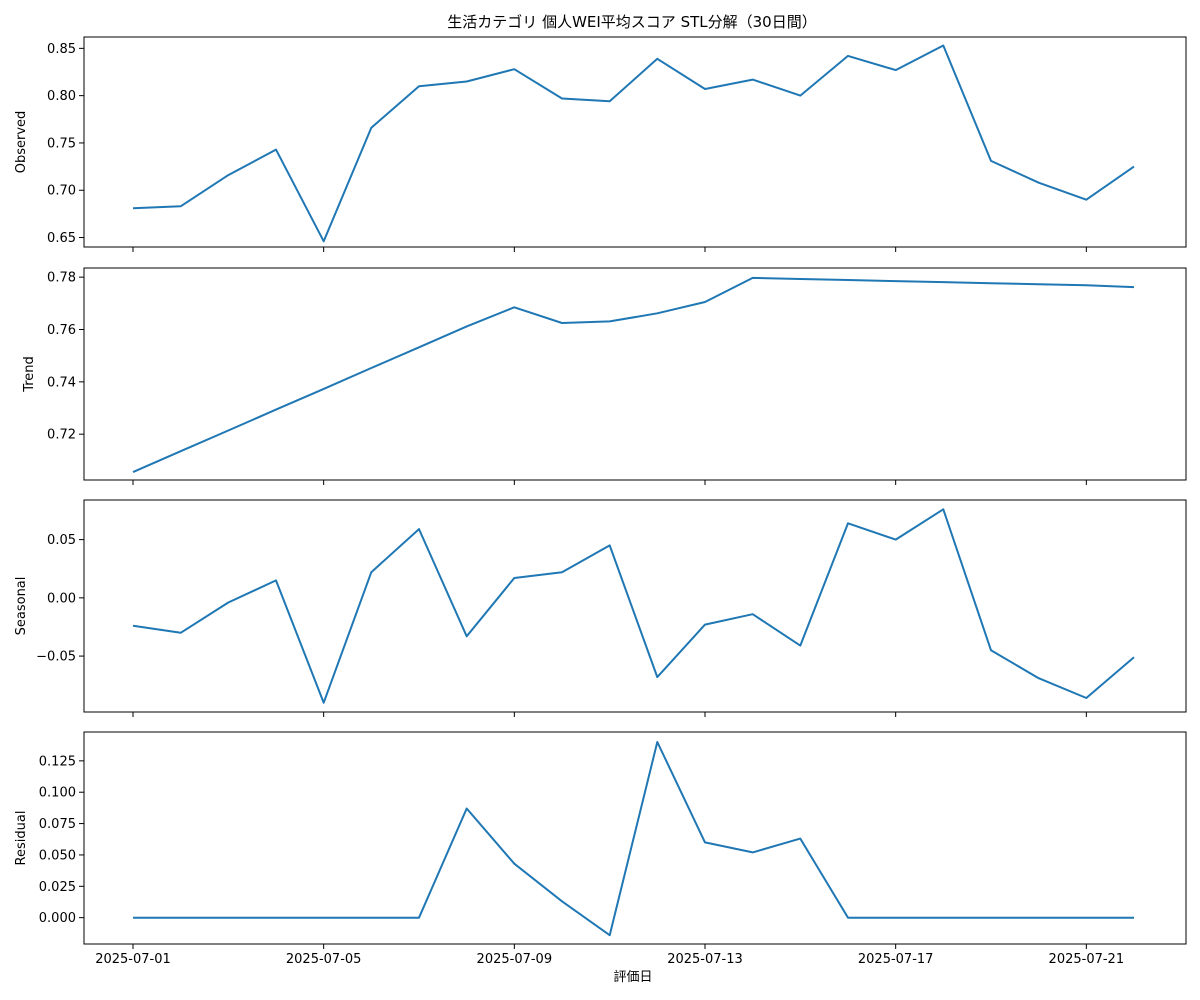  What do you see at coordinates (21, 142) in the screenshot?
I see `y-axis-label: Observed` at bounding box center [21, 142].